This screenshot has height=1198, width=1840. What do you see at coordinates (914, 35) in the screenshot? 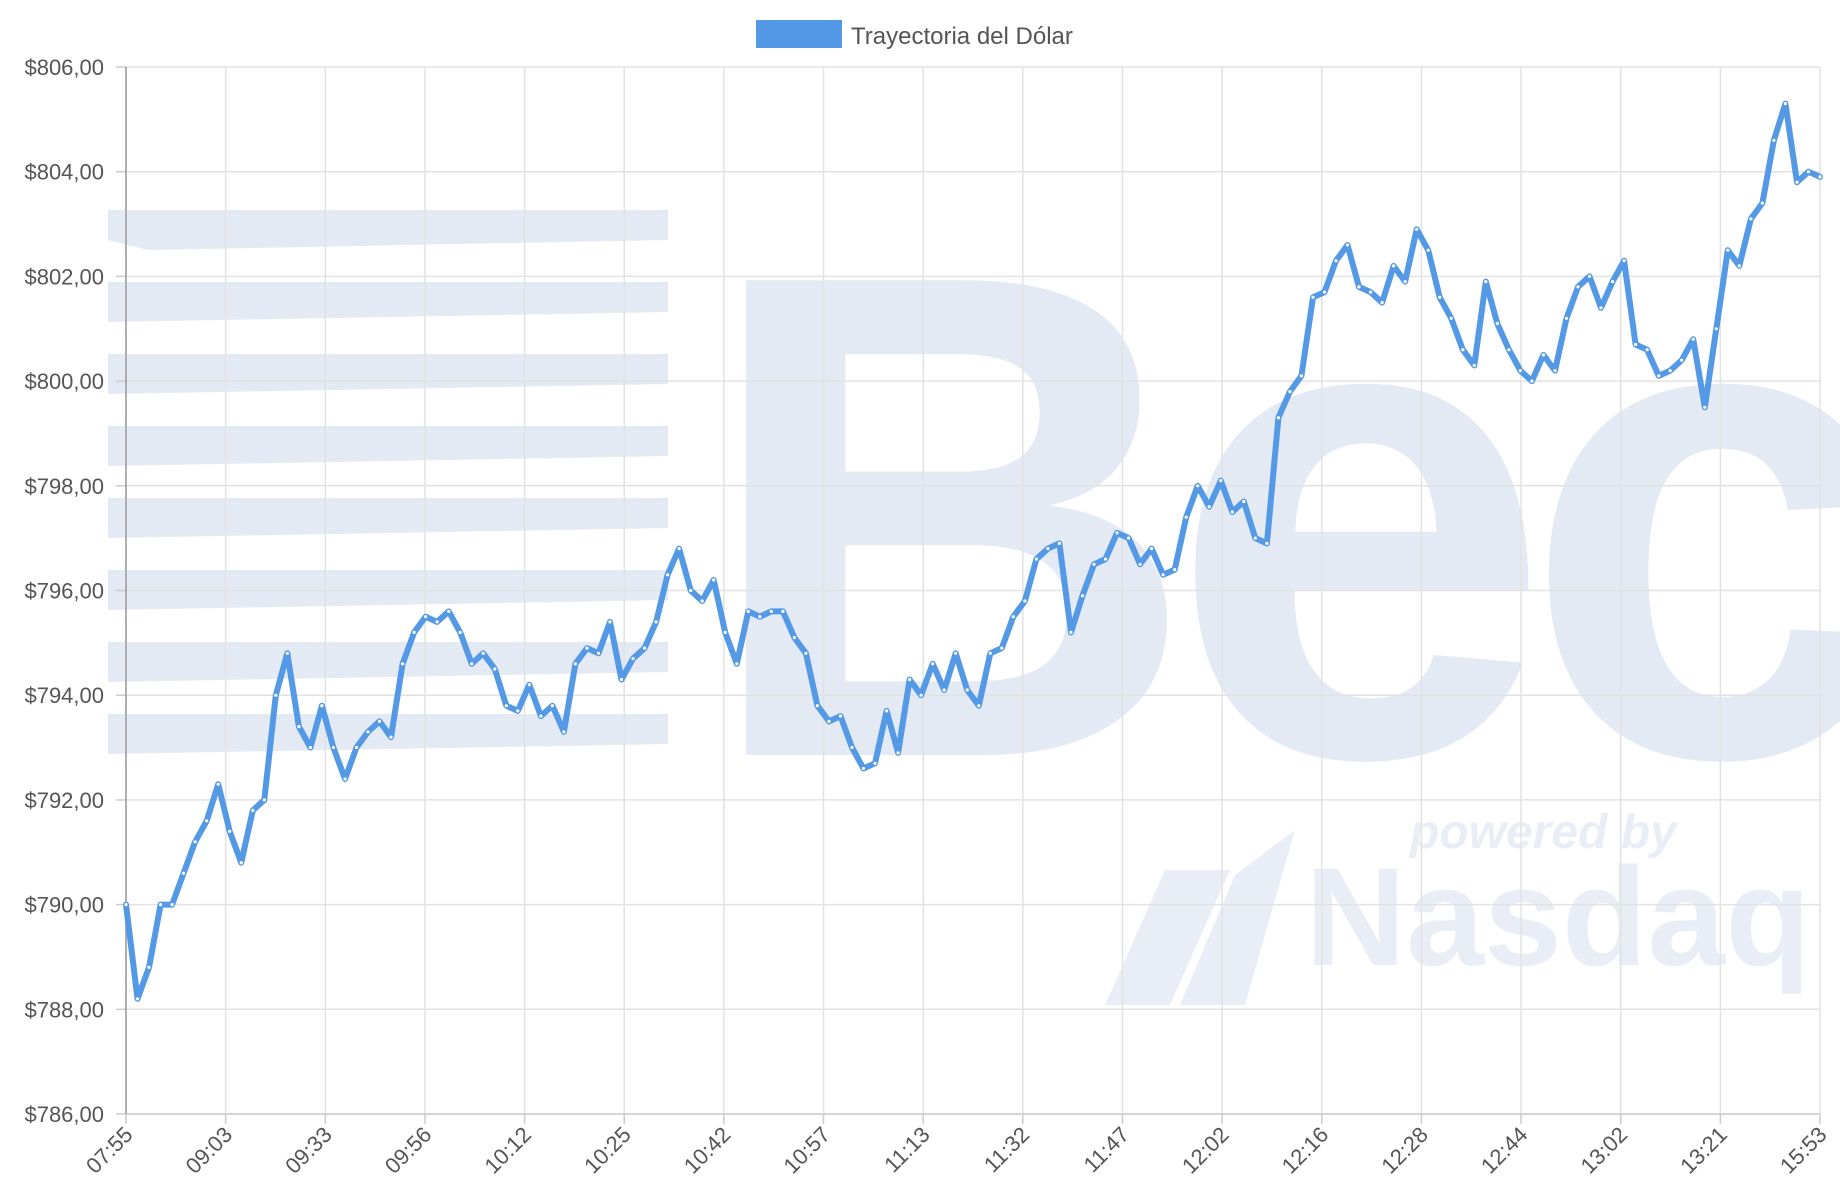
I see `legend: Trayectoria del Dólar` at bounding box center [914, 35].